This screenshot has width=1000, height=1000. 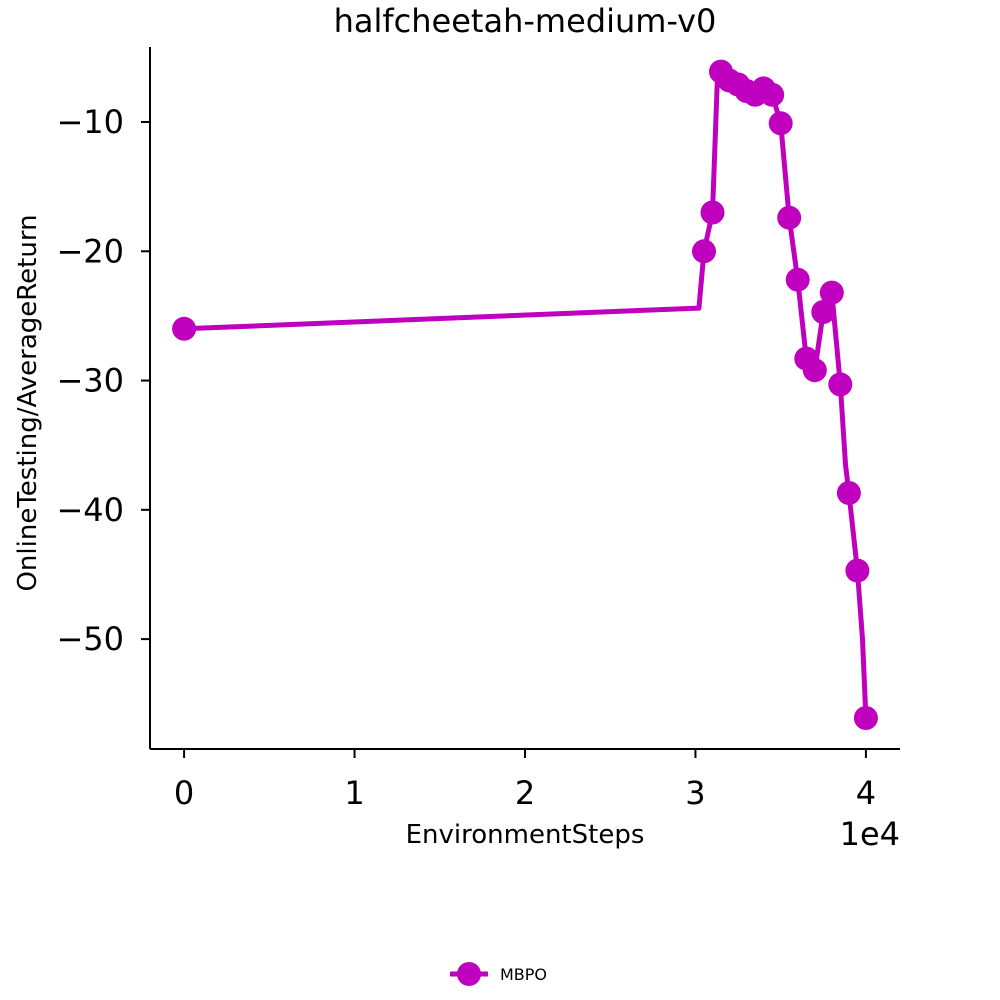 What do you see at coordinates (525, 793) in the screenshot?
I see `x-tick-label: 2` at bounding box center [525, 793].